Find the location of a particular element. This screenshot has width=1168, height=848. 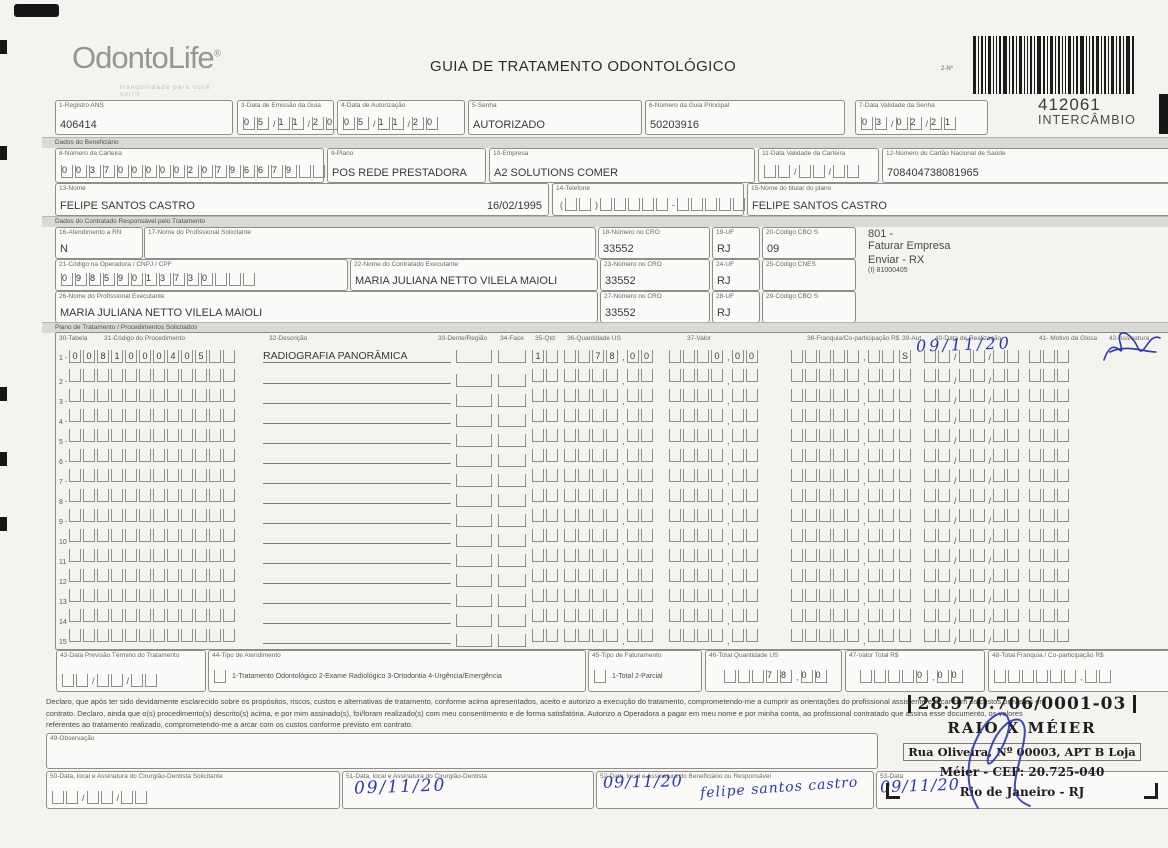

comb-cell: 2 is located at coordinates (936, 123).